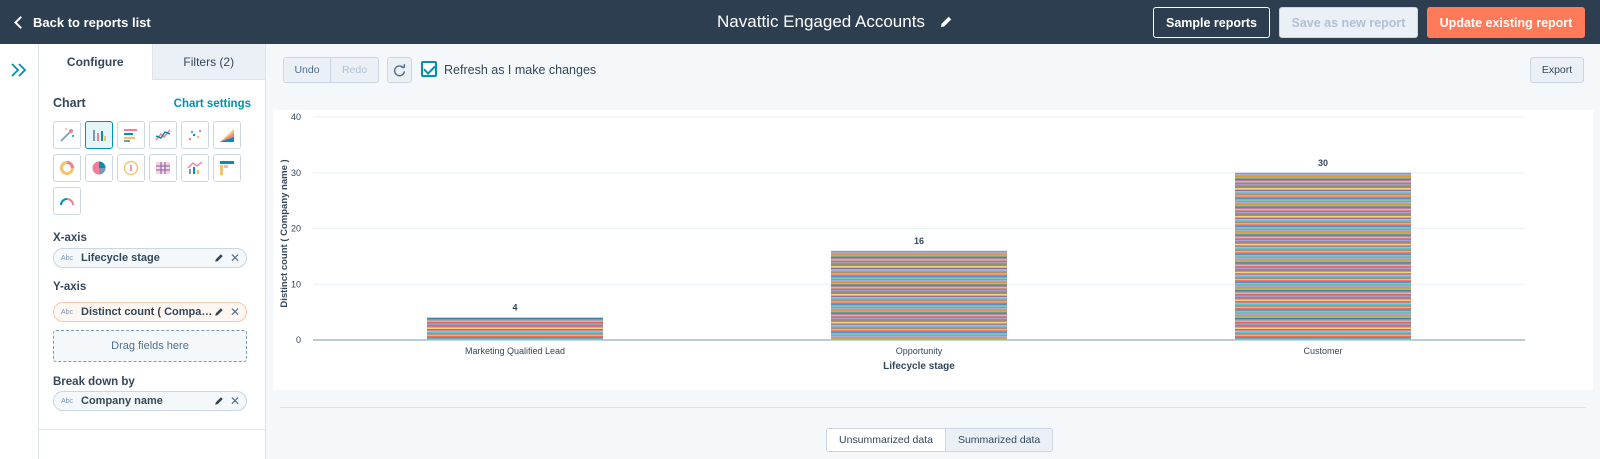  Describe the element at coordinates (163, 135) in the screenshot. I see `chart-type-line` at that location.